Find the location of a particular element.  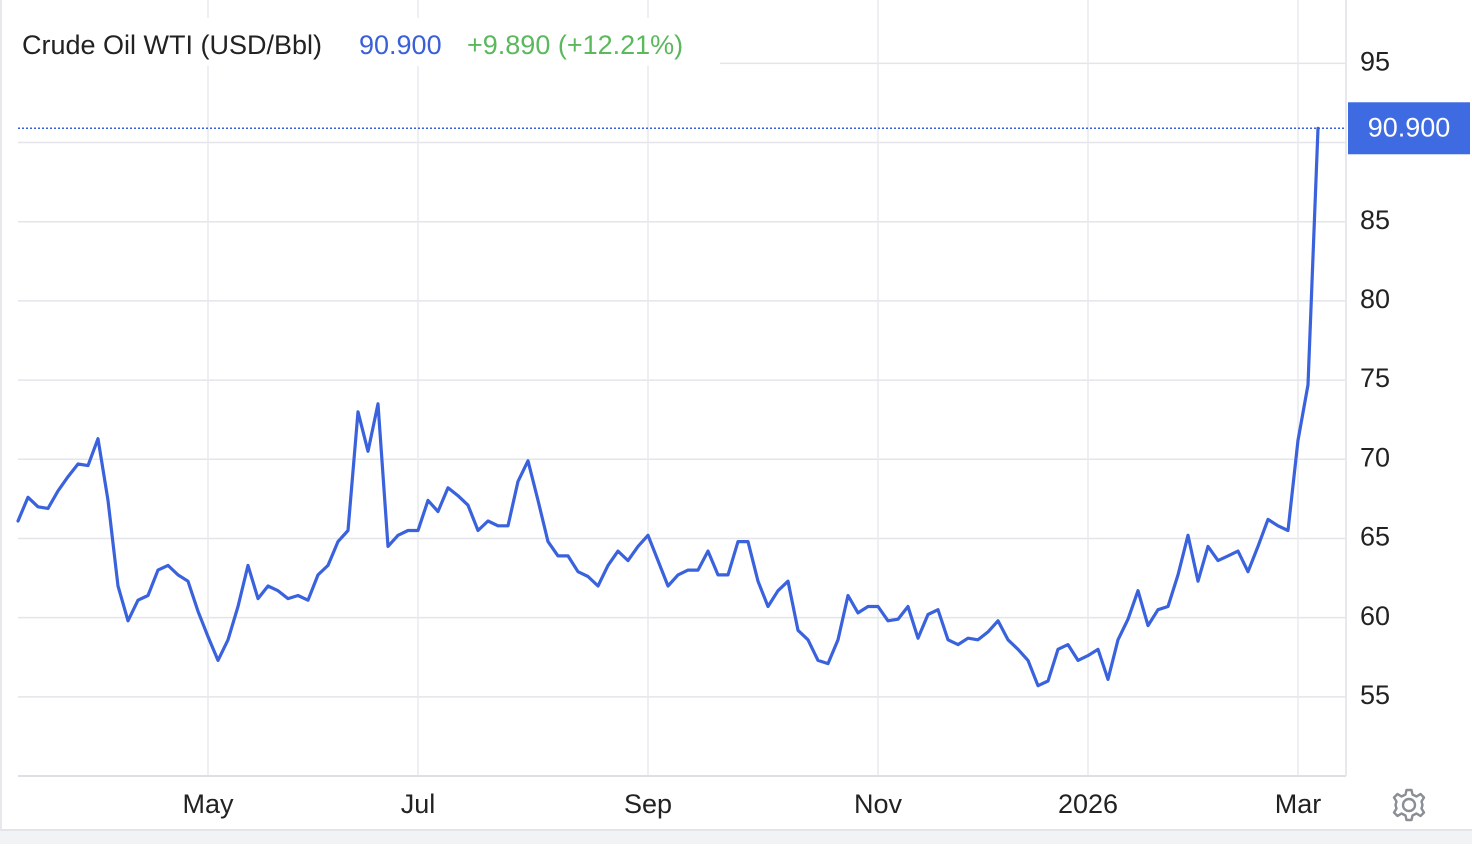

y-tick-label: 80 is located at coordinates (1375, 299).